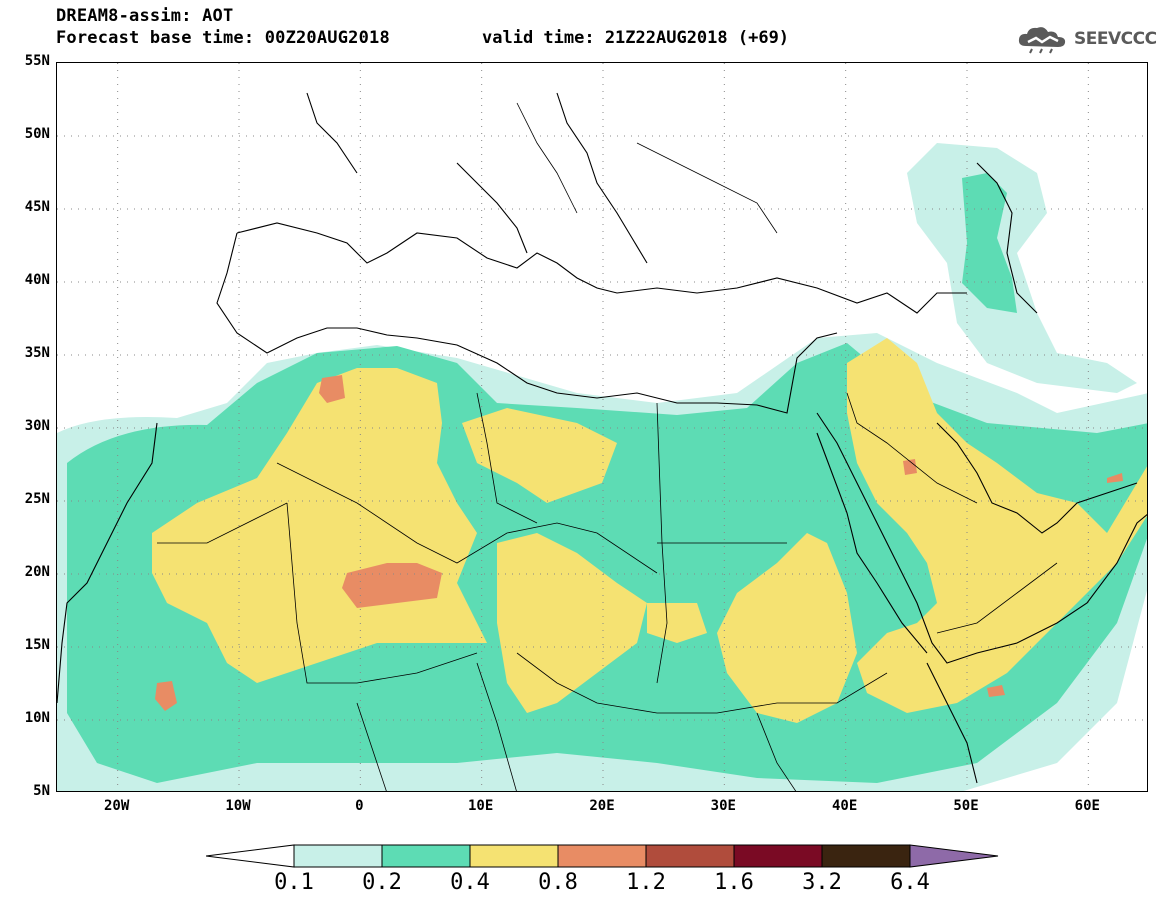 The height and width of the screenshot is (905, 1165). Describe the element at coordinates (910, 882) in the screenshot. I see `colorbar-level-label: 6.4` at that location.